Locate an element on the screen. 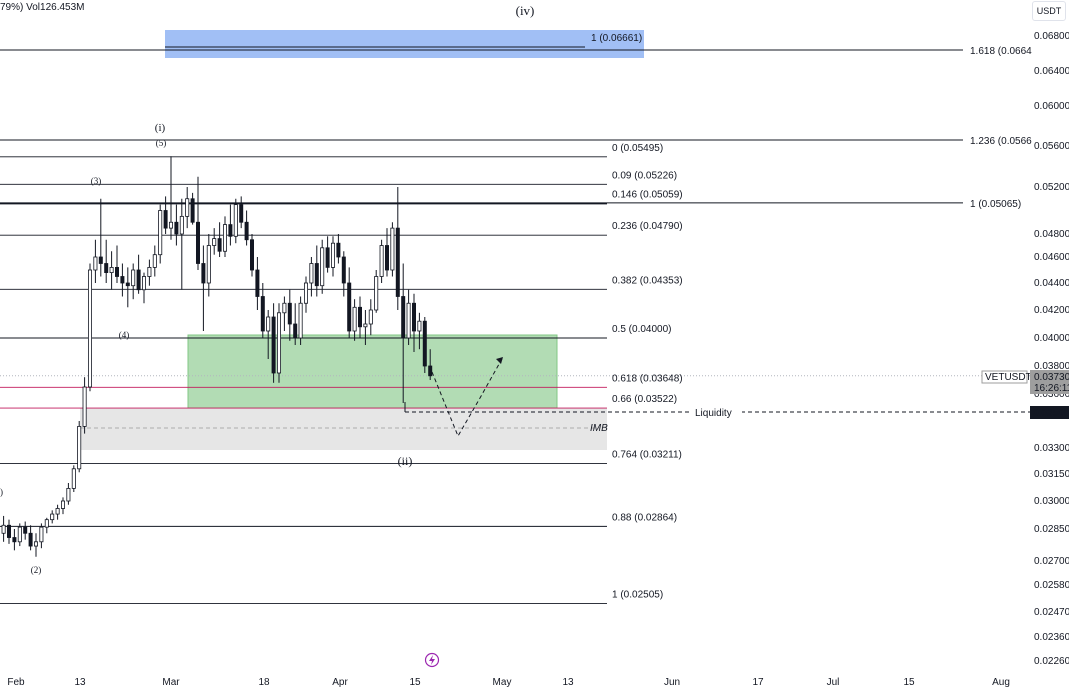 The width and height of the screenshot is (1069, 691). target-zone-blue is located at coordinates (404, 44).